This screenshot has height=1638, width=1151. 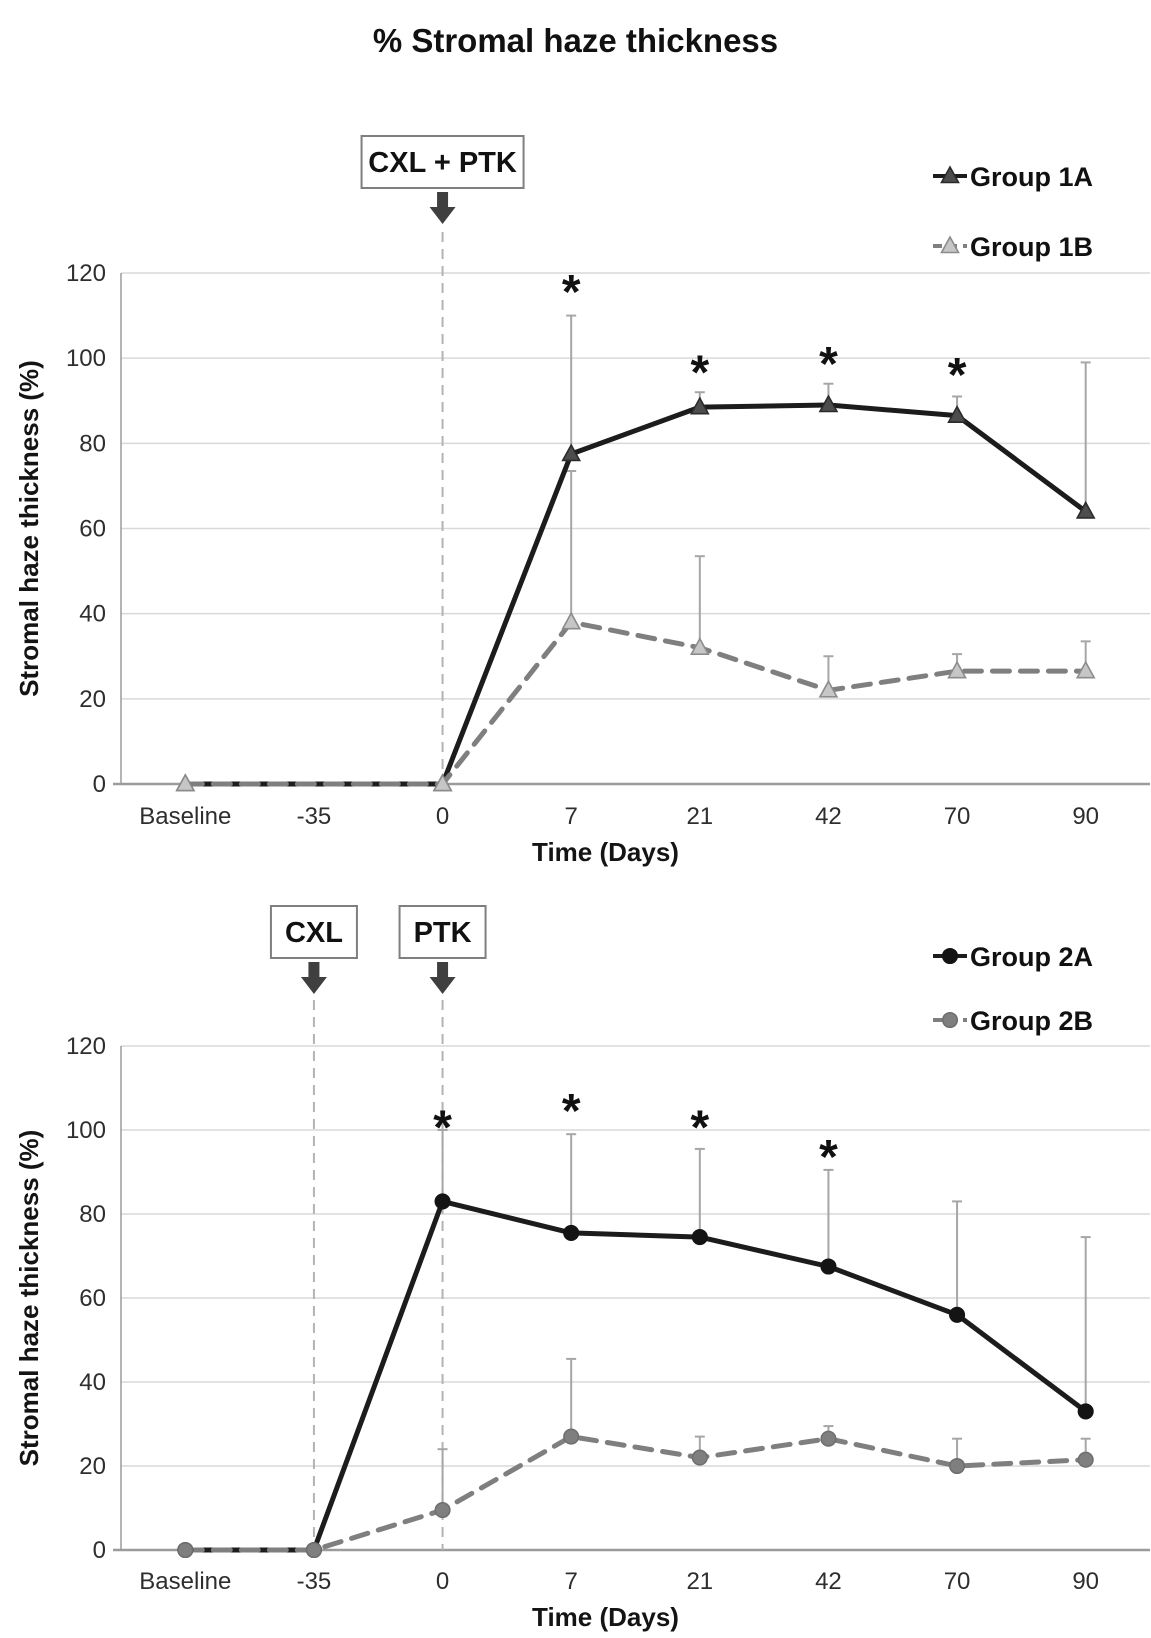 I want to click on event-label: CXL + PTK, so click(x=442, y=163).